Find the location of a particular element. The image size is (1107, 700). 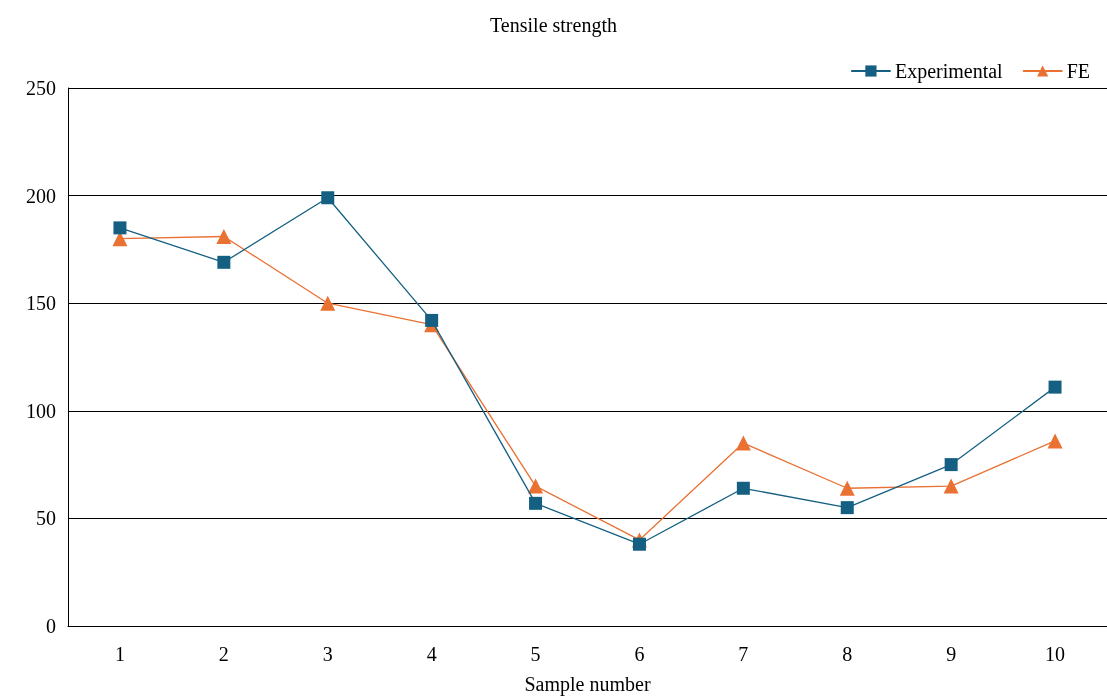

x-tick-label: 3 is located at coordinates (327, 654).